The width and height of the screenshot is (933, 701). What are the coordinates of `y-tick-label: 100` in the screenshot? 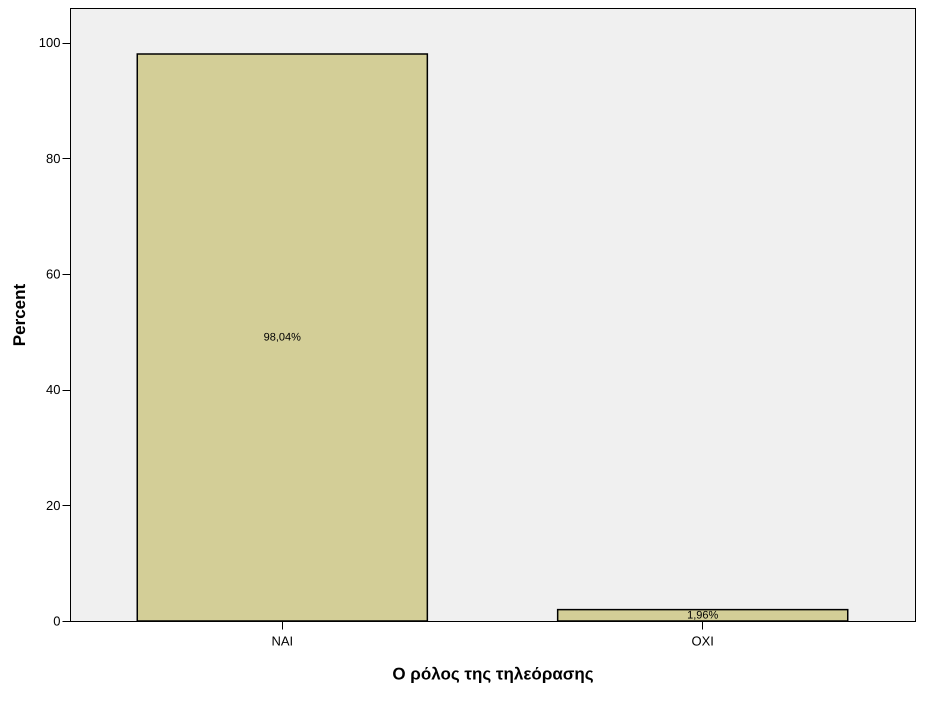 It's located at (49, 42).